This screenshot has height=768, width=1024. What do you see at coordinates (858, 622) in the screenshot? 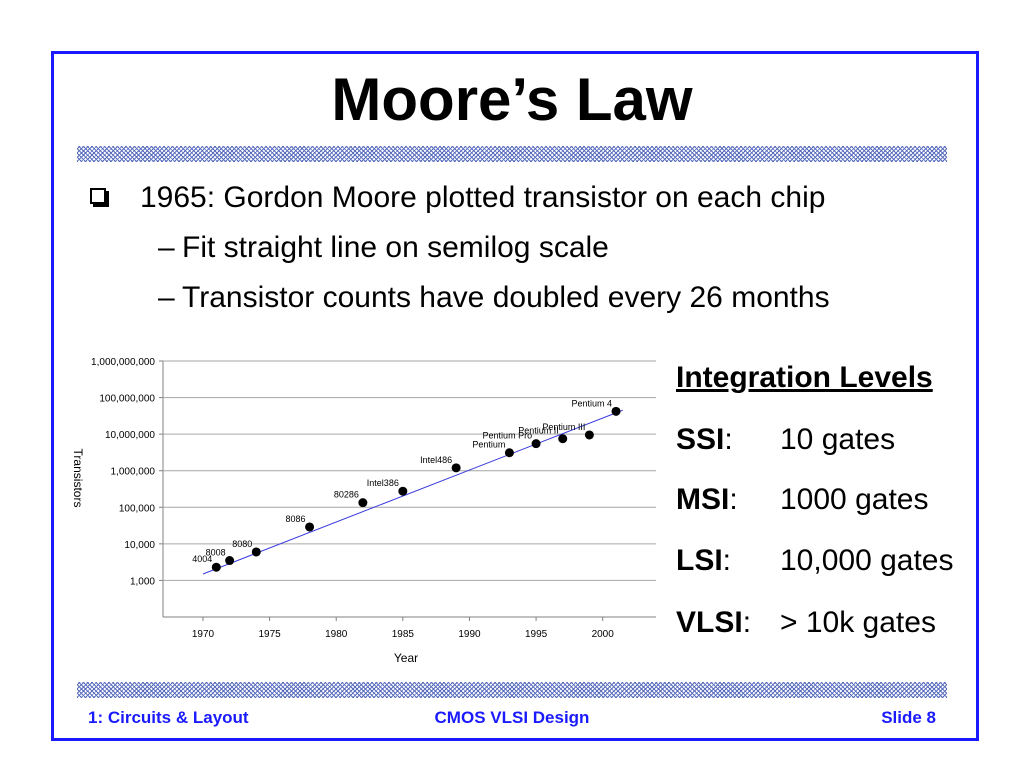
I see `level-value: > 10k gates` at bounding box center [858, 622].